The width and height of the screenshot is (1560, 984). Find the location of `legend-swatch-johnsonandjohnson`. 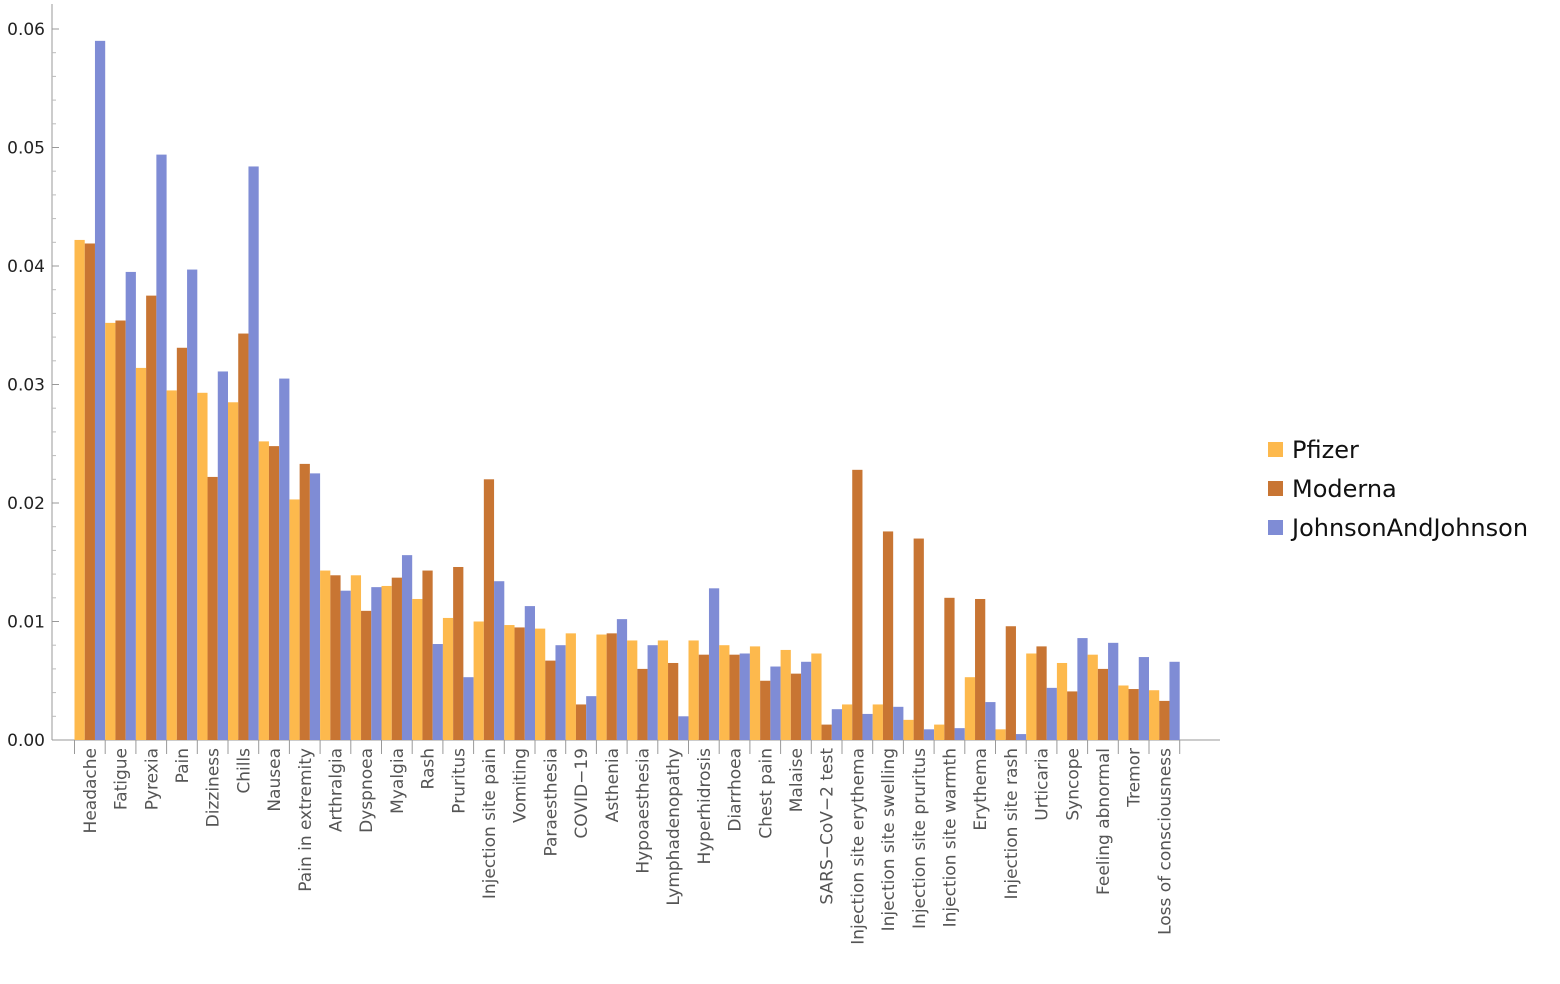

legend-swatch-johnsonandjohnson is located at coordinates (1275, 527).